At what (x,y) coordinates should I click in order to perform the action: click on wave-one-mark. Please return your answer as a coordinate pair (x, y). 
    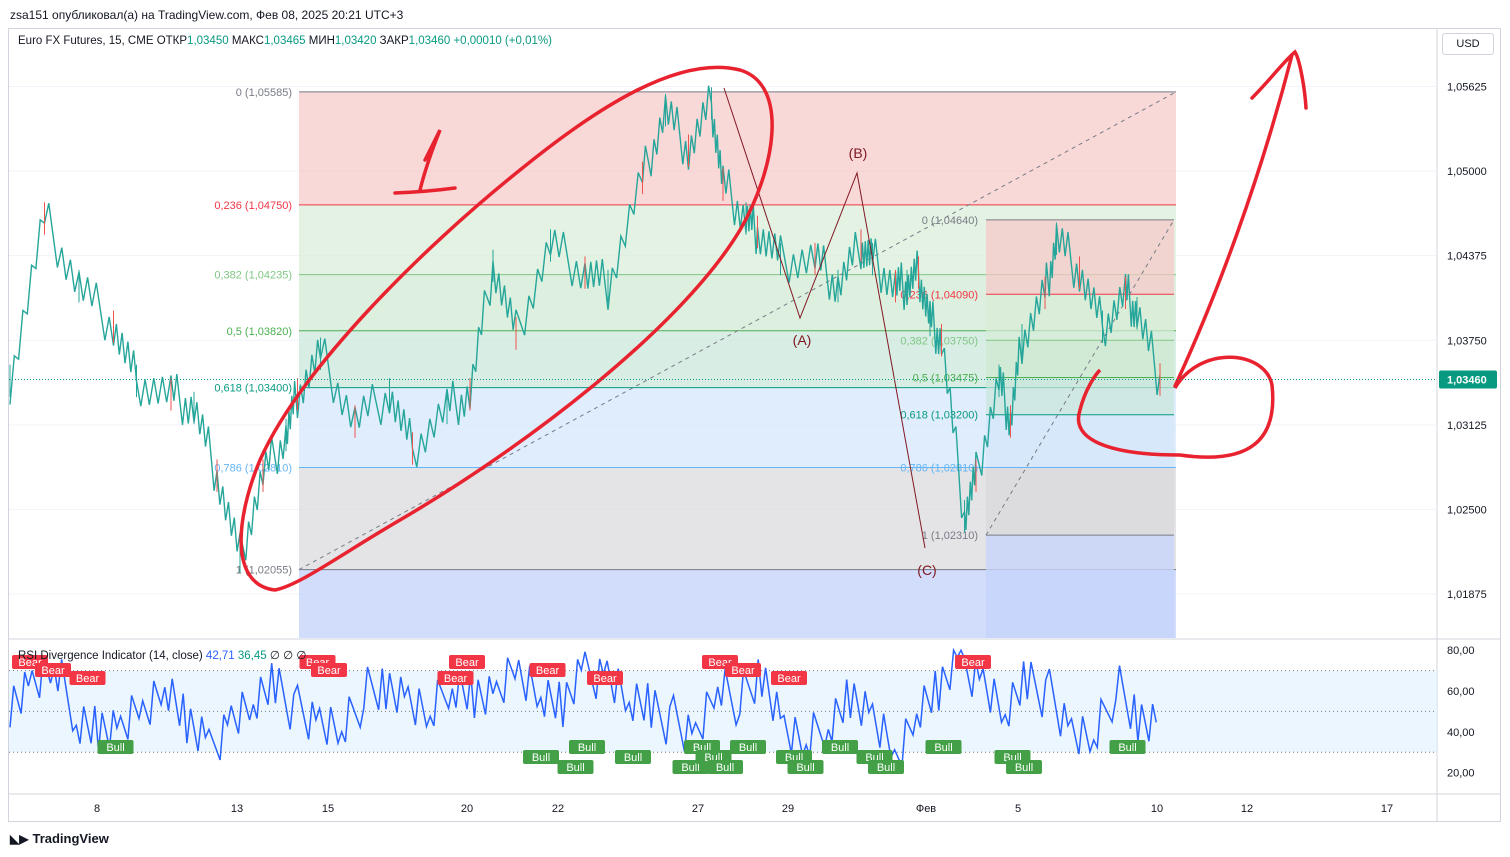
    Looking at the image, I should click on (425, 162).